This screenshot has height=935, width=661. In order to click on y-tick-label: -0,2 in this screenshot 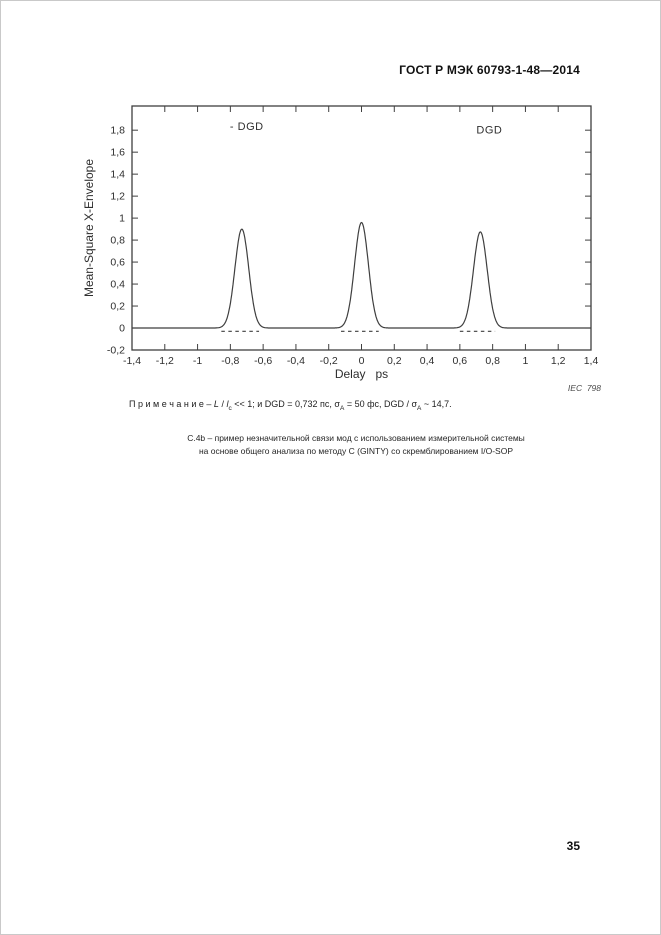, I will do `click(116, 351)`.